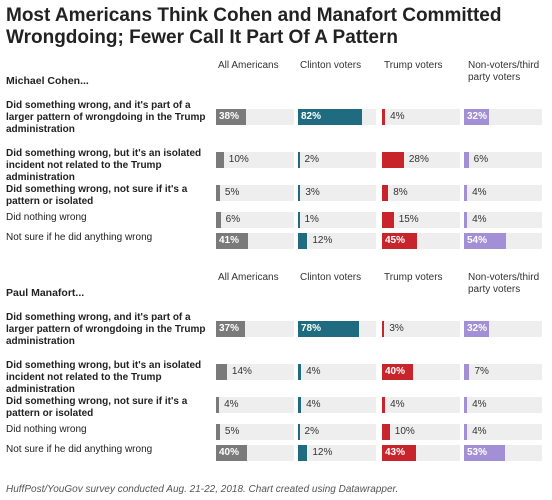 The height and width of the screenshot is (500, 552). What do you see at coordinates (241, 371) in the screenshot?
I see `data-label: 14%` at bounding box center [241, 371].